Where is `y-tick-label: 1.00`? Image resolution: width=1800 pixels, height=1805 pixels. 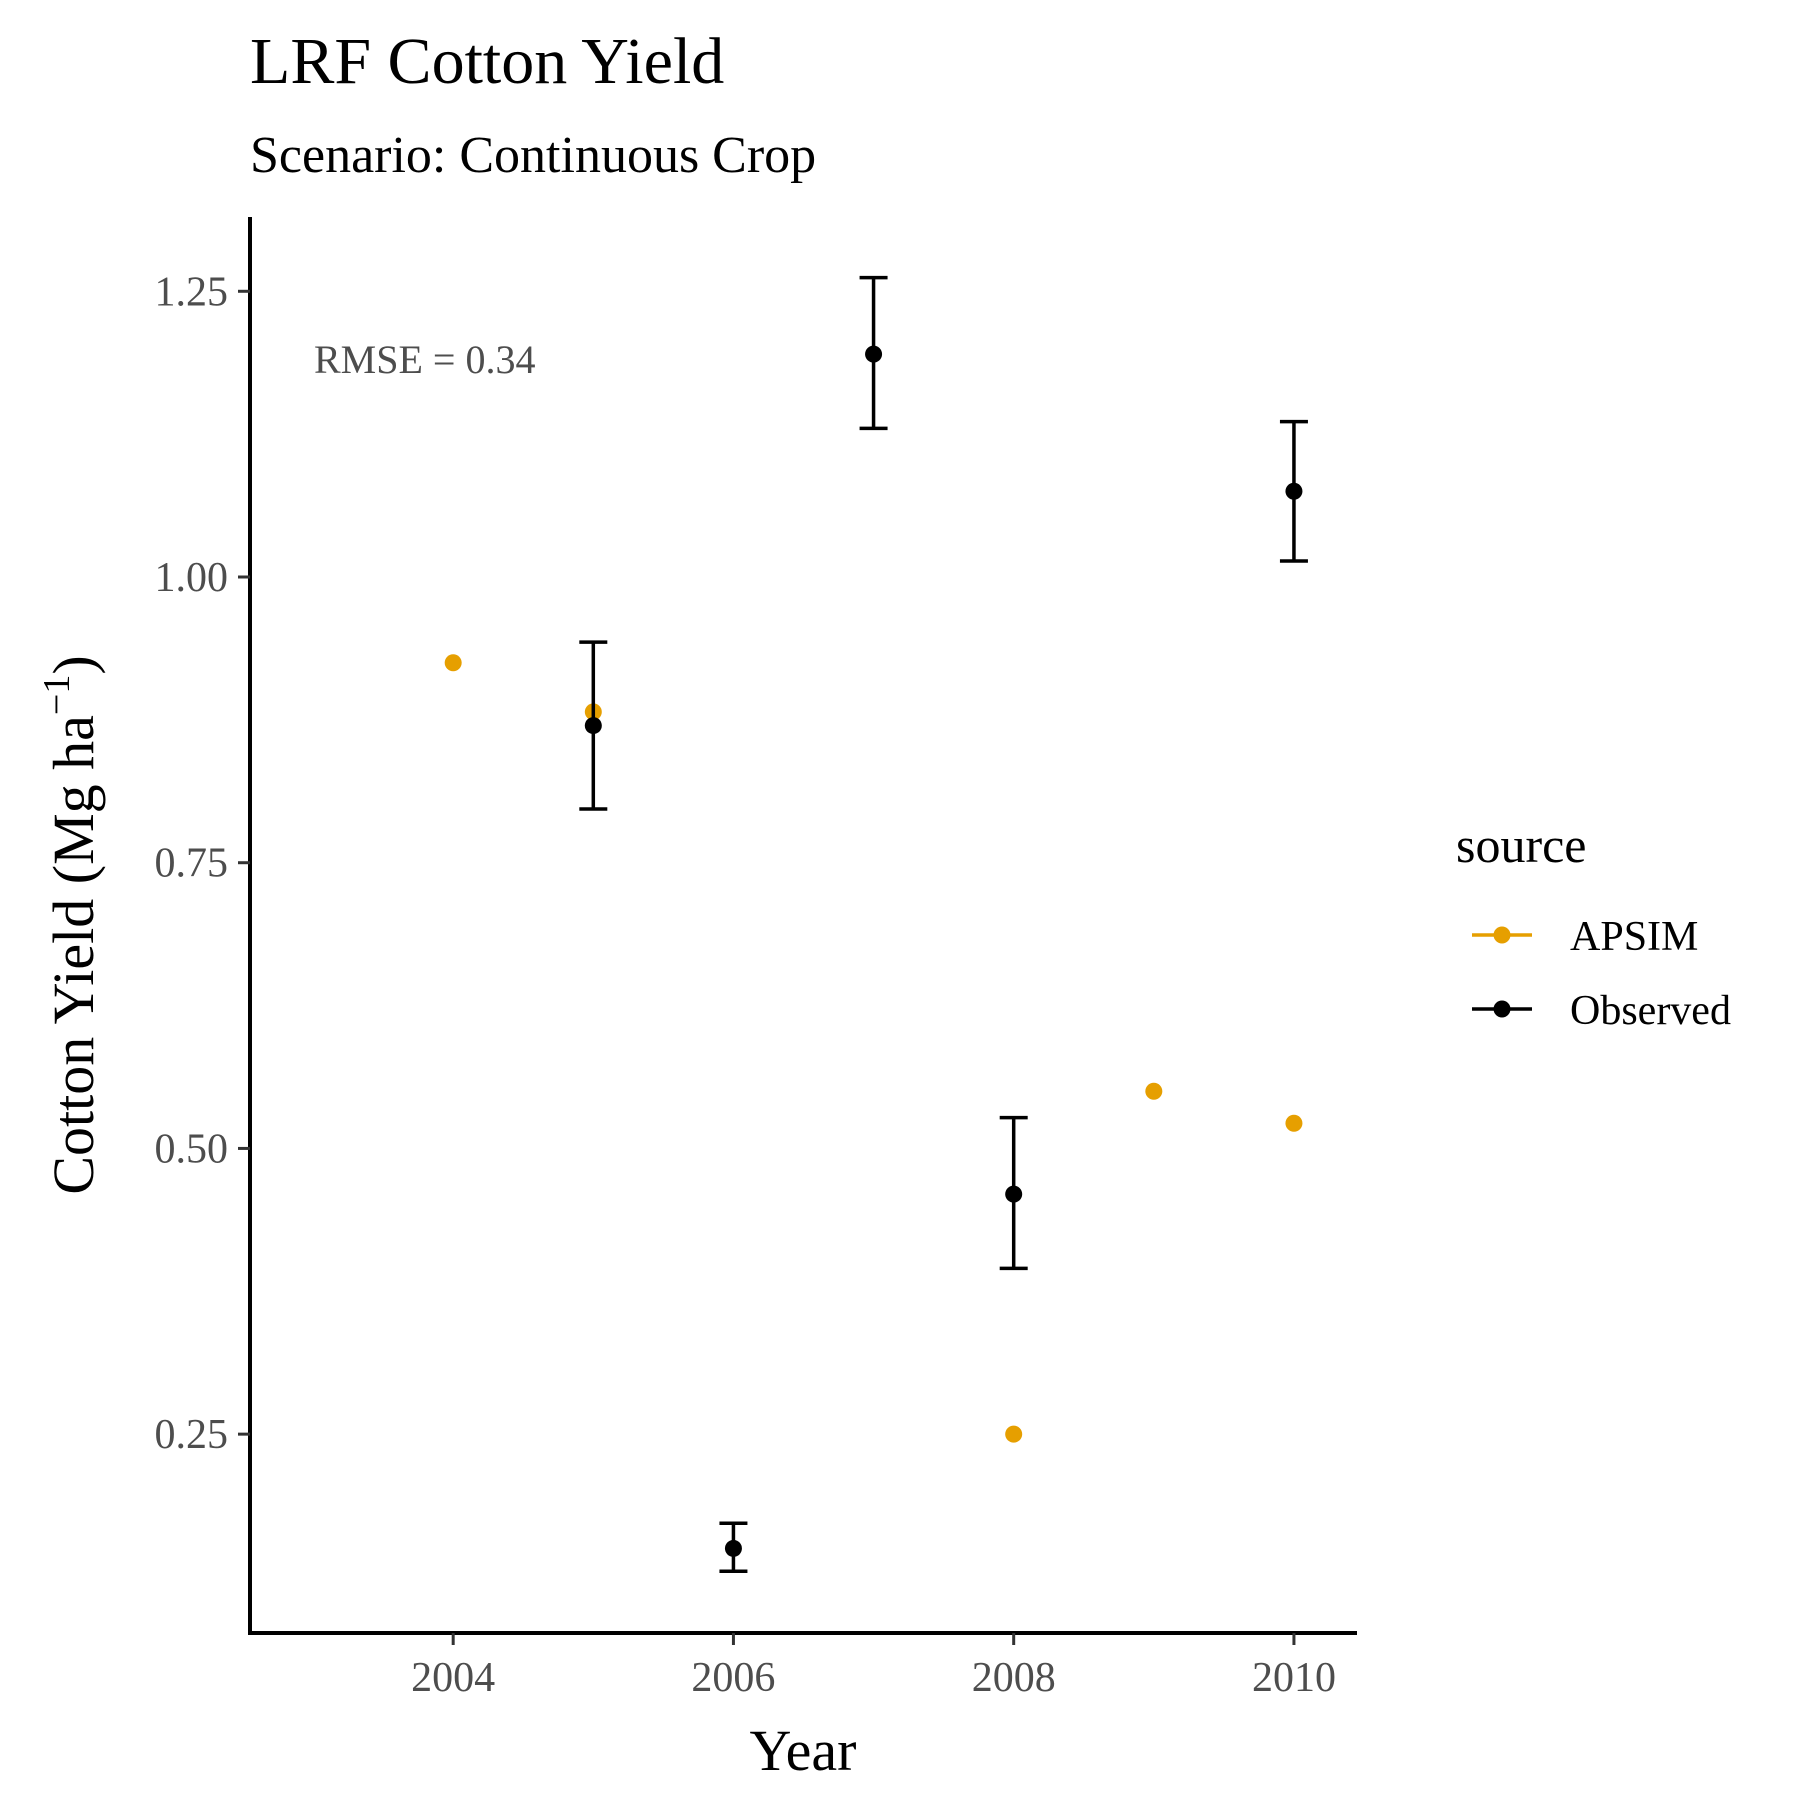 y-tick-label: 1.00 is located at coordinates (192, 578).